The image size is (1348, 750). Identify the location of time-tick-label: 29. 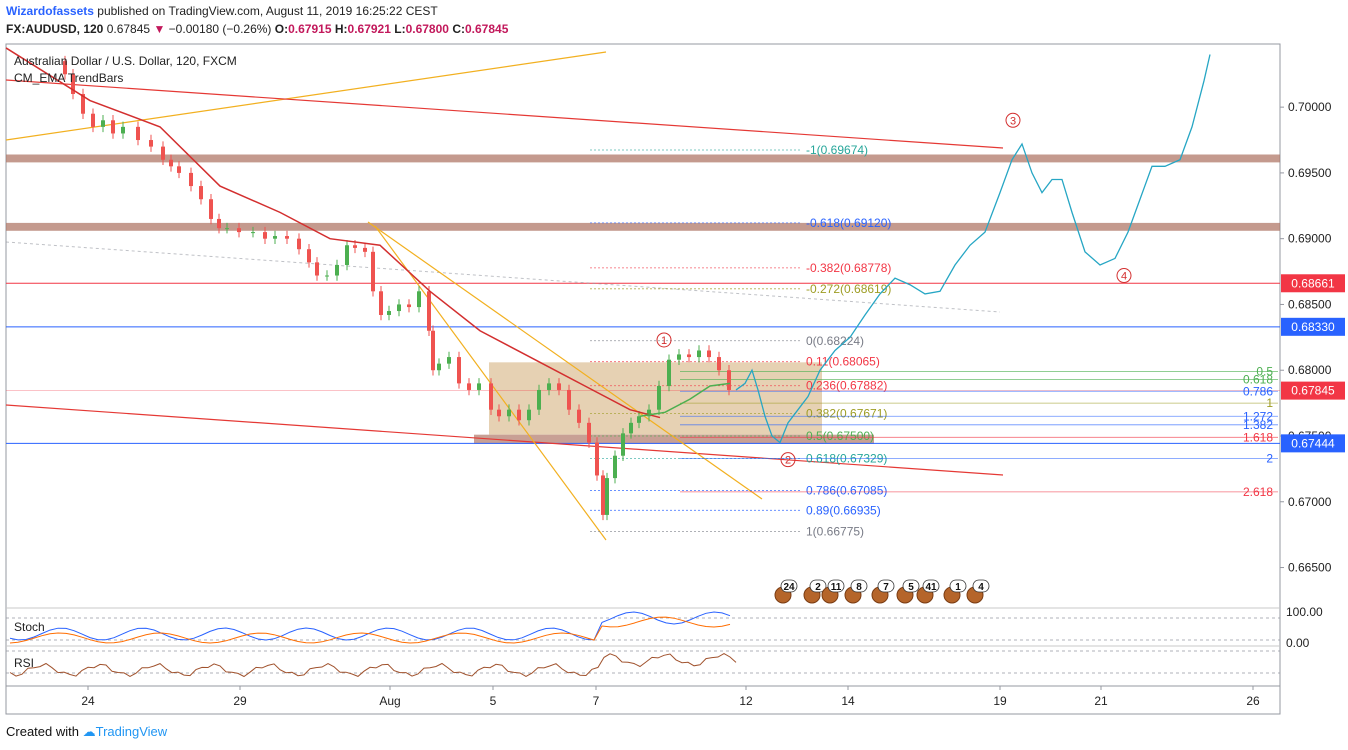
(240, 701).